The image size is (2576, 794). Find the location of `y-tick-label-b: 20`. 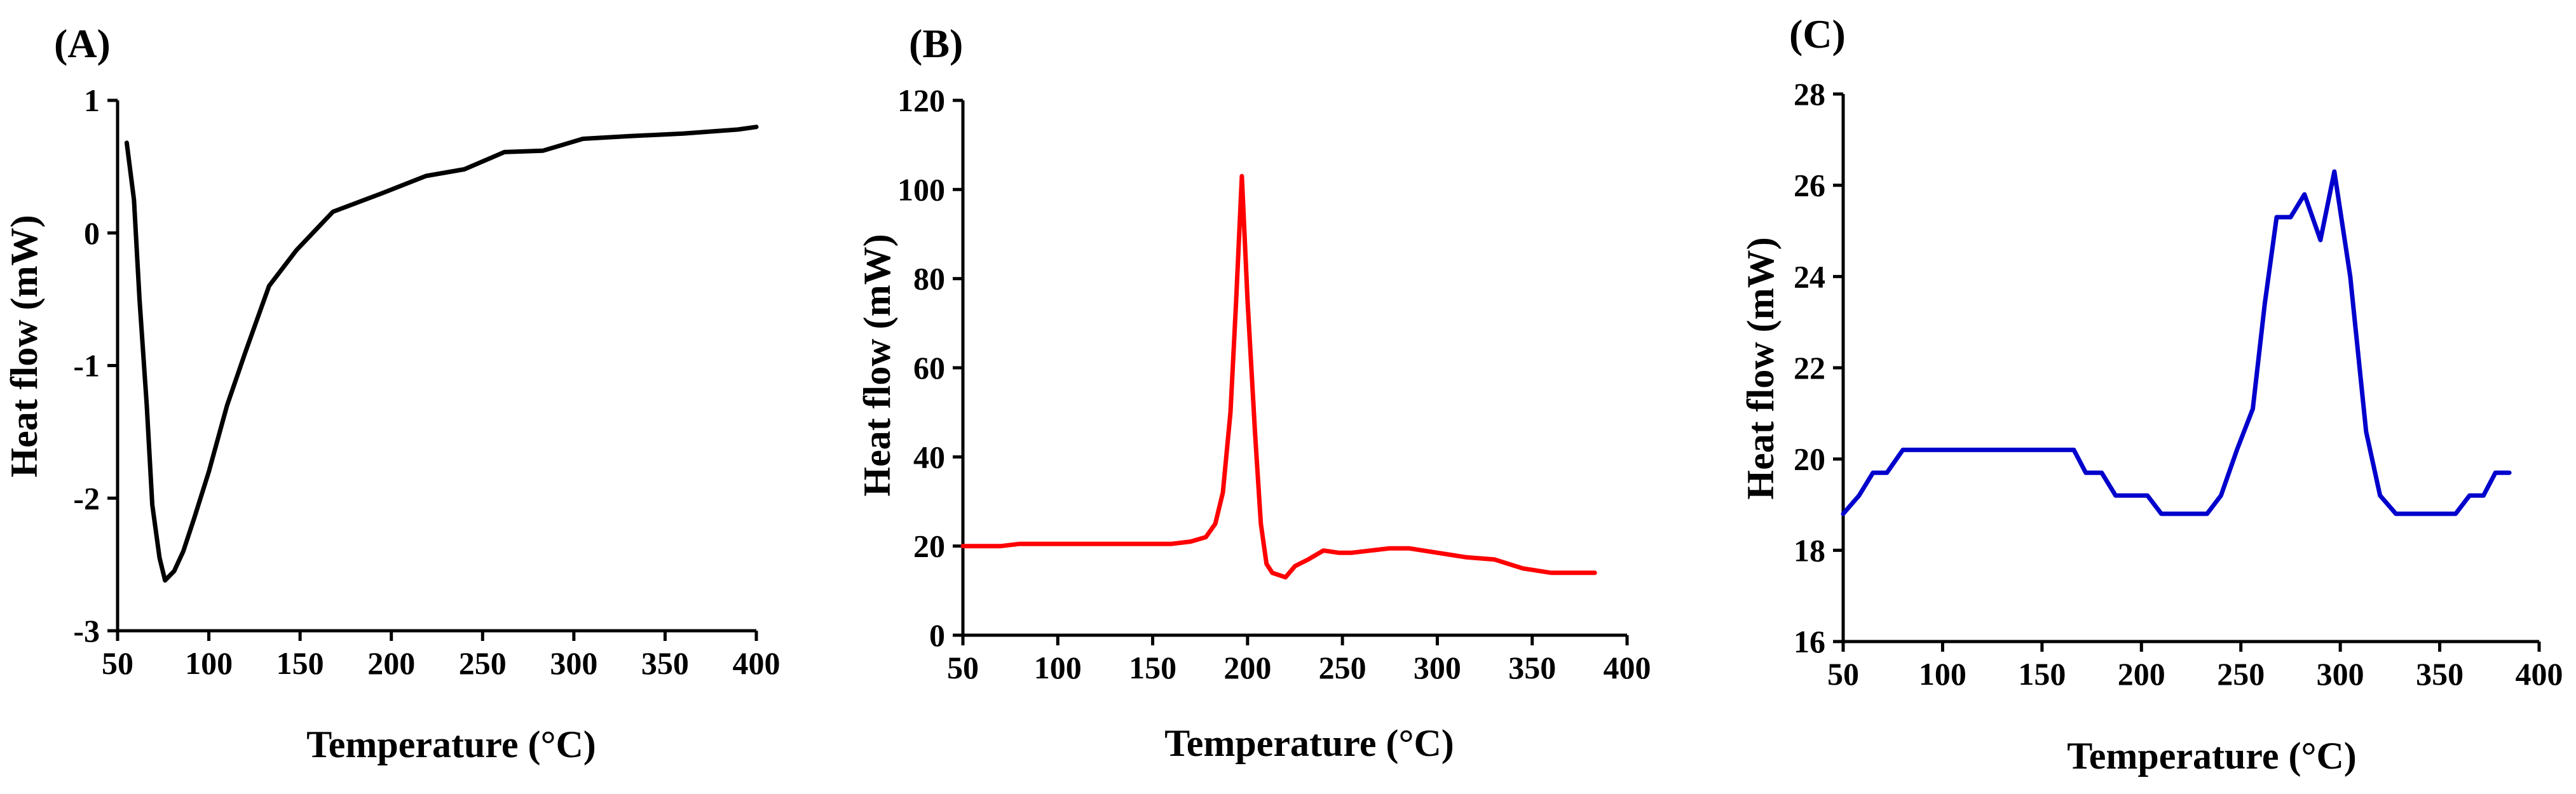

y-tick-label-b: 20 is located at coordinates (929, 546).